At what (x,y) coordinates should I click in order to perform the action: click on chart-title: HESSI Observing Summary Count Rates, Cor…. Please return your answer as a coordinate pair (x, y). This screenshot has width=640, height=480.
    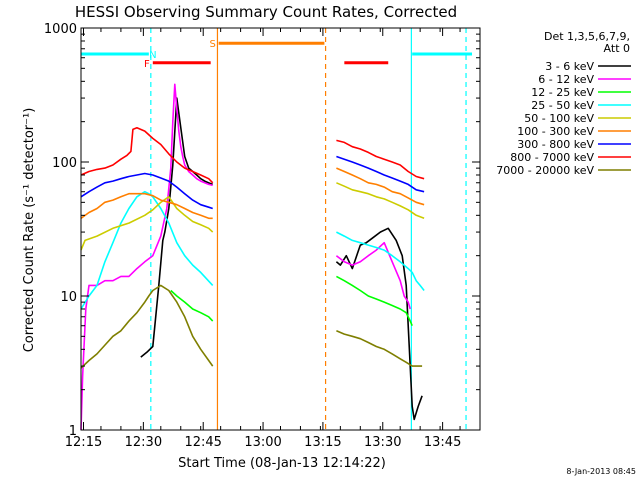
    Looking at the image, I should click on (266, 12).